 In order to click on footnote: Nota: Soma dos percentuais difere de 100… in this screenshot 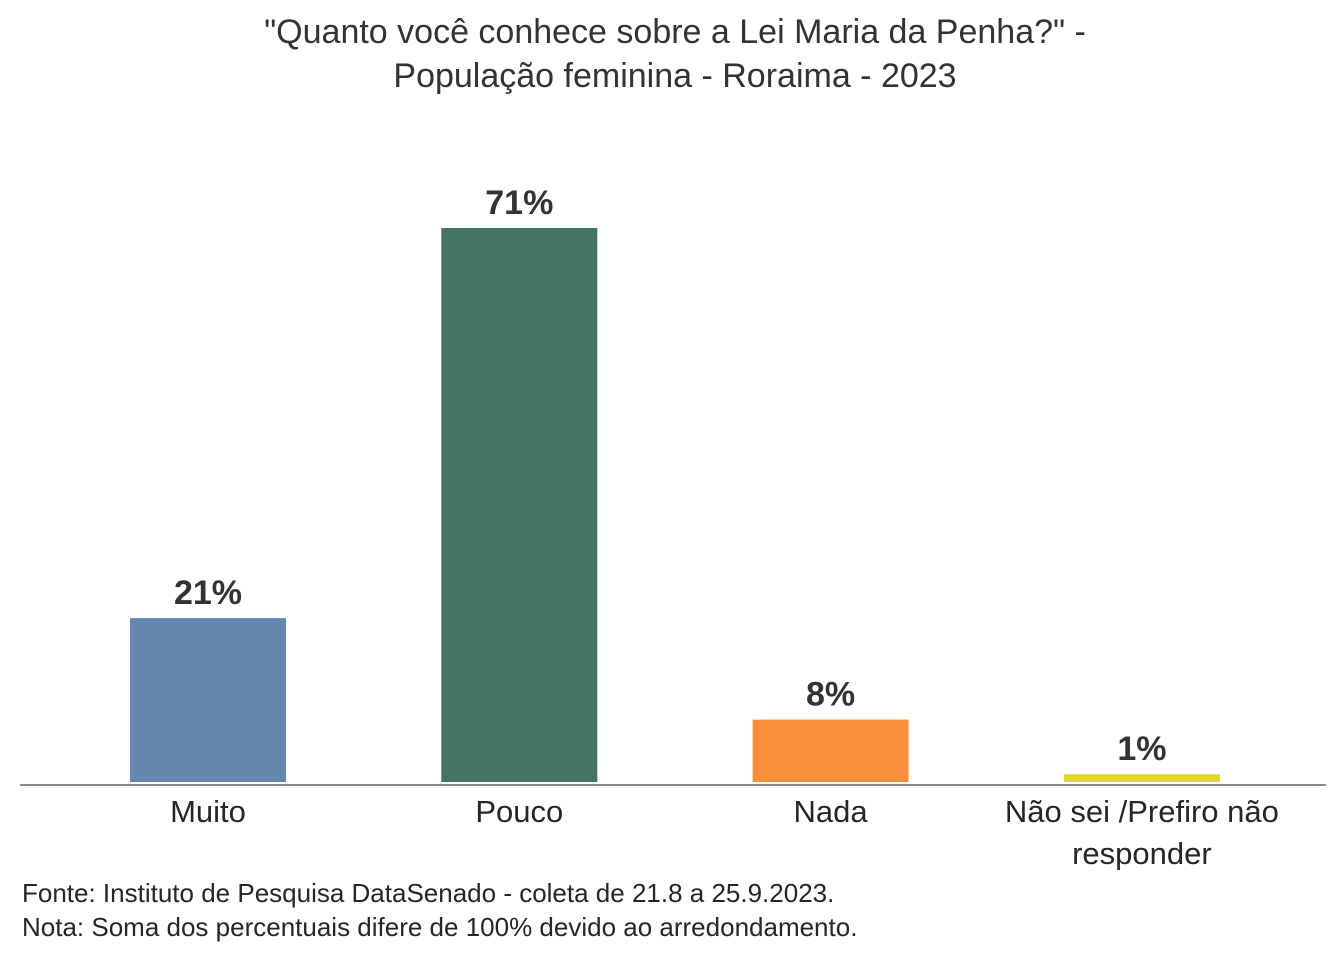, I will do `click(440, 927)`.